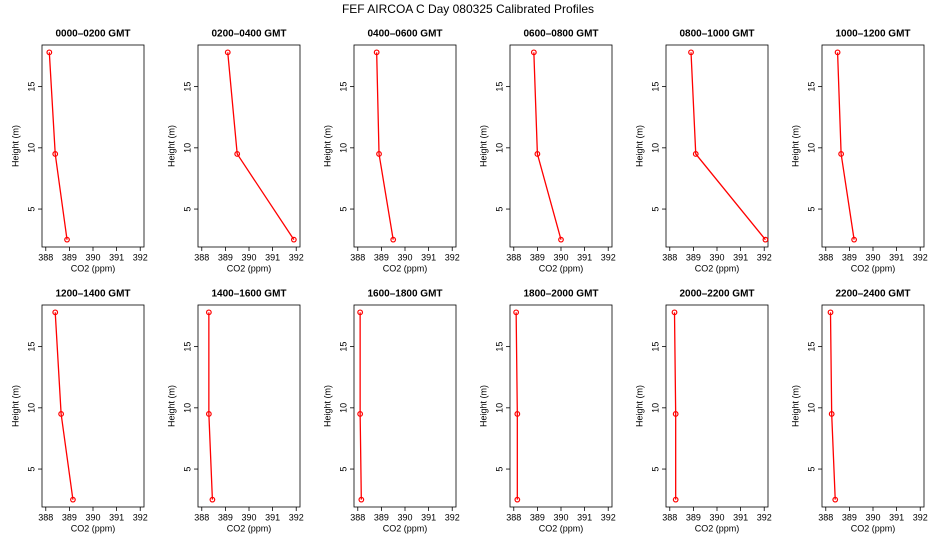 This screenshot has height=540, width=936. Describe the element at coordinates (716, 294) in the screenshot. I see `panel-title: 2000–2200 GMT` at that location.